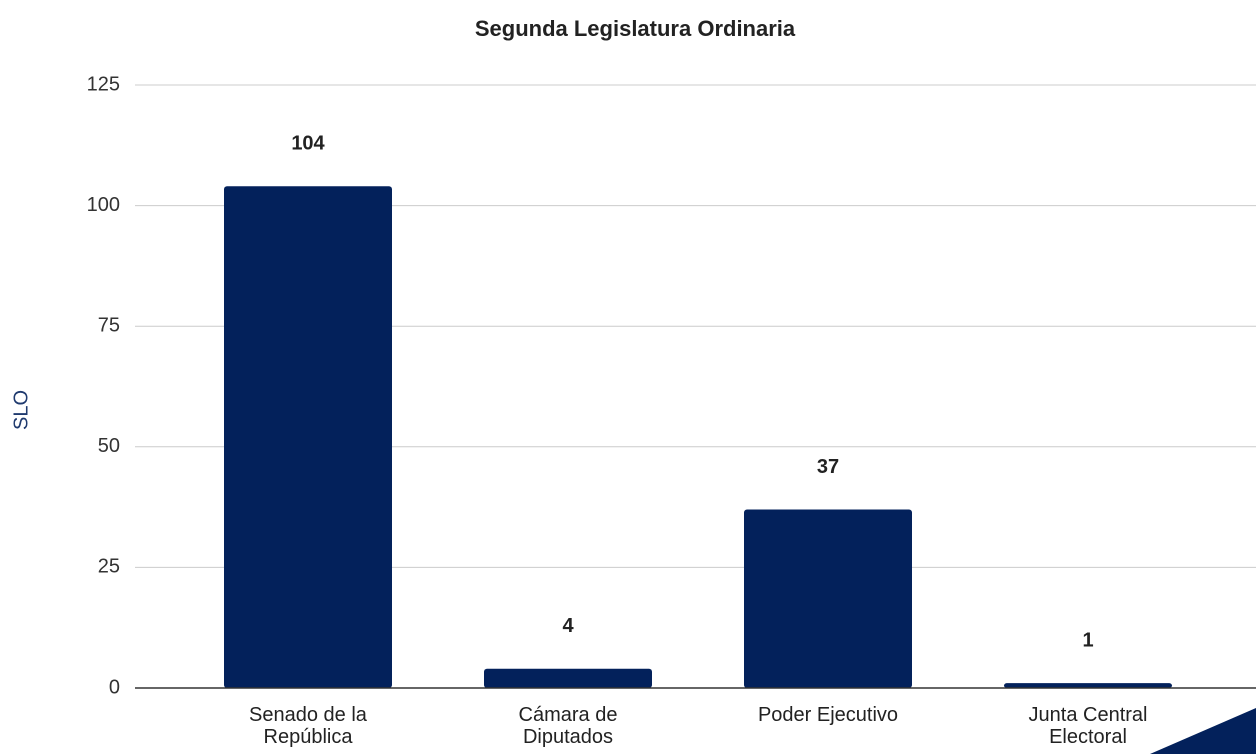  Describe the element at coordinates (109, 446) in the screenshot. I see `y-tick-label: 50` at that location.